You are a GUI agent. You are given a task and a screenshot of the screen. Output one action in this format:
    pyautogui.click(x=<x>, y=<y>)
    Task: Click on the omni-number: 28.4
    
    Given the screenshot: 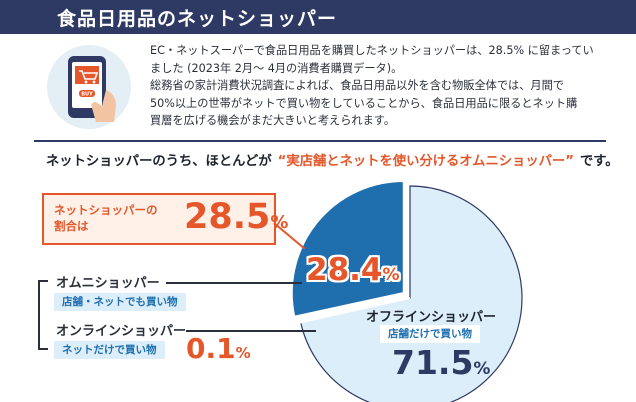 What is the action you would take?
    pyautogui.click(x=344, y=270)
    